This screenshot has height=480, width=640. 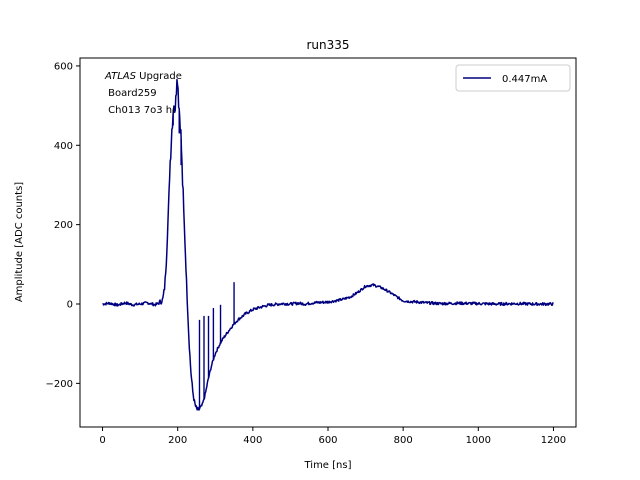 What do you see at coordinates (102, 440) in the screenshot?
I see `x-tick-label: 0` at bounding box center [102, 440].